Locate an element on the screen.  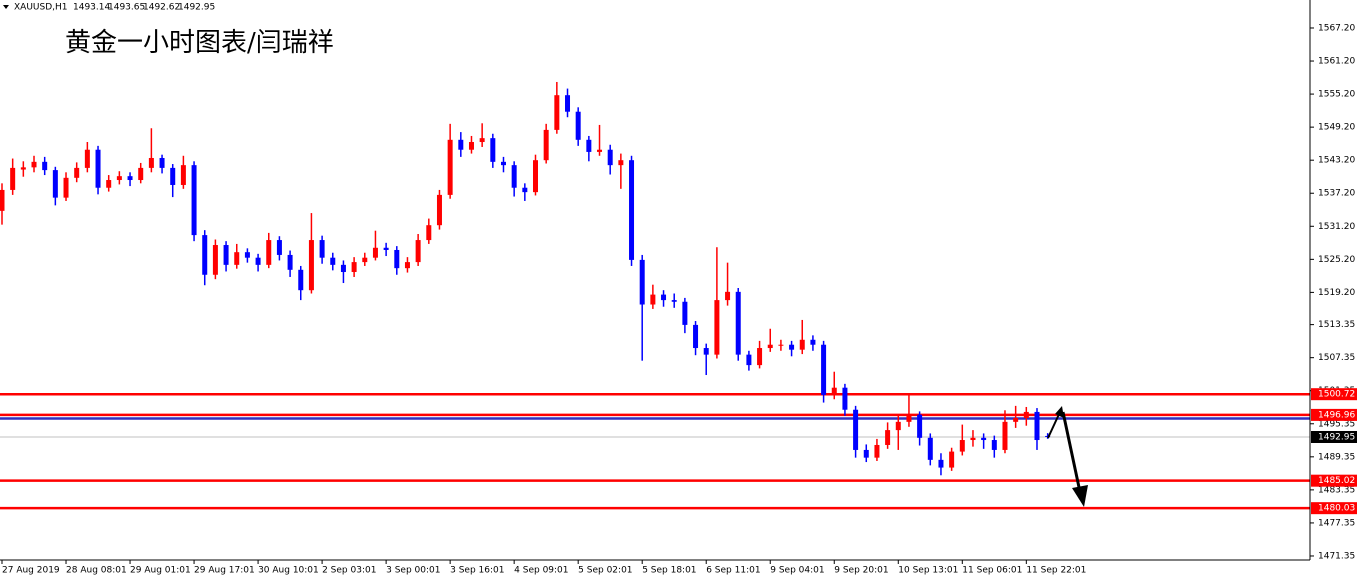
annotations is located at coordinates (1067, 456).